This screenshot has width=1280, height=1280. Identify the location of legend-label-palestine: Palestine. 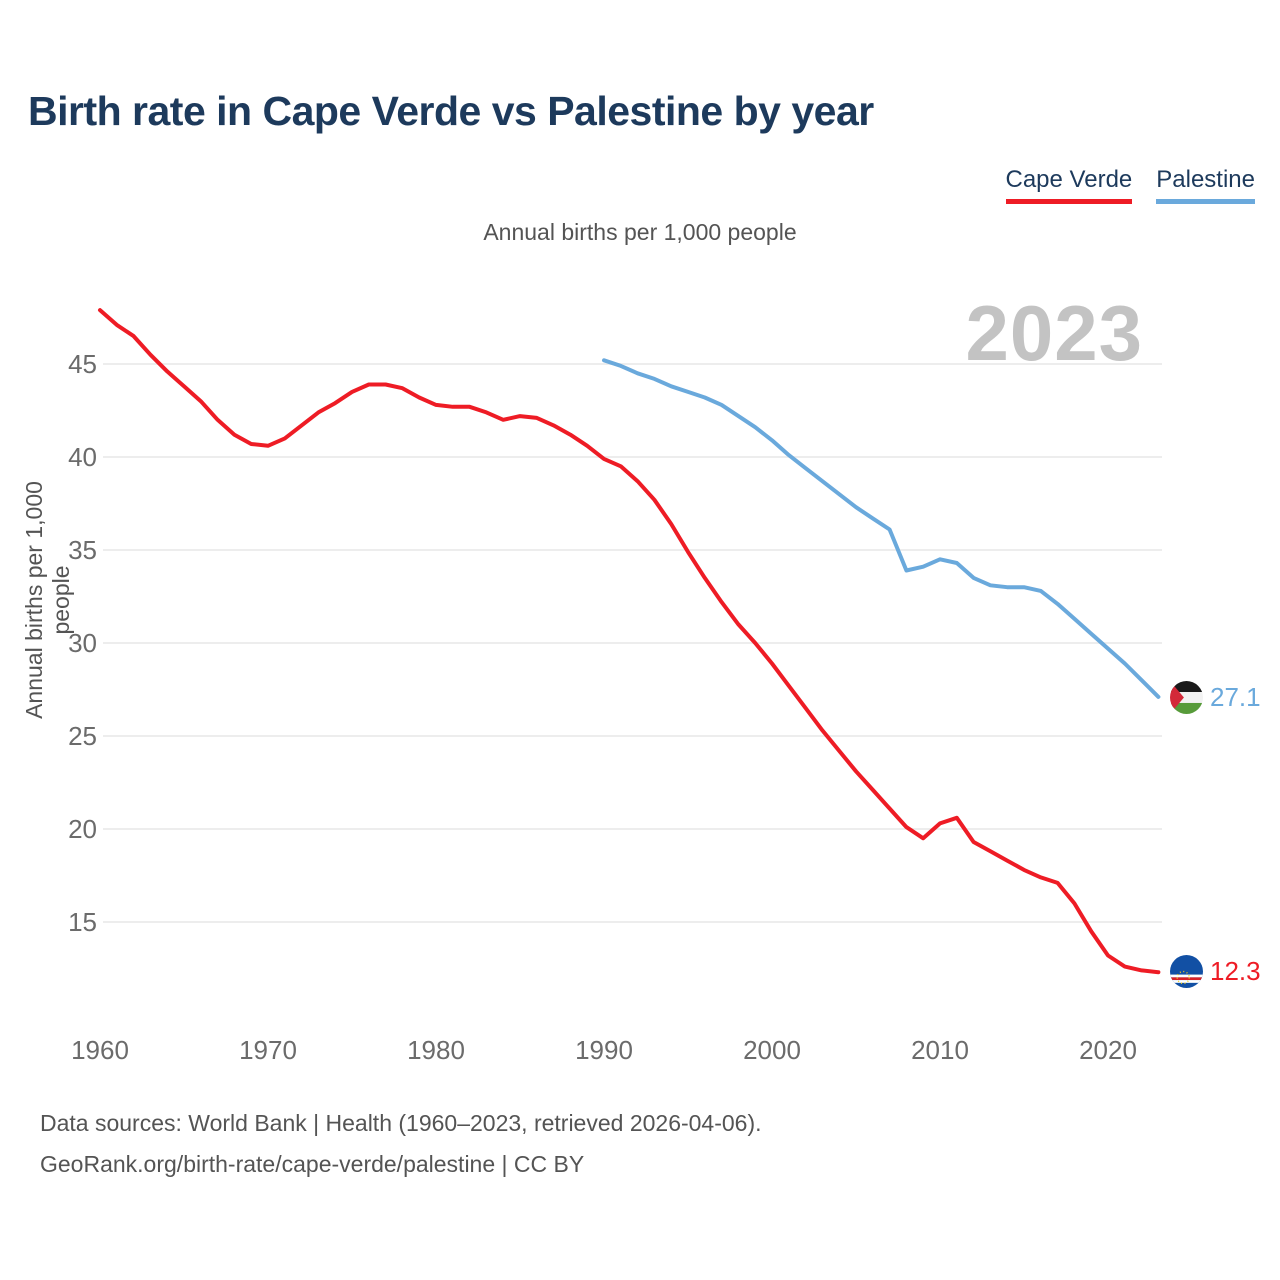
(1205, 179).